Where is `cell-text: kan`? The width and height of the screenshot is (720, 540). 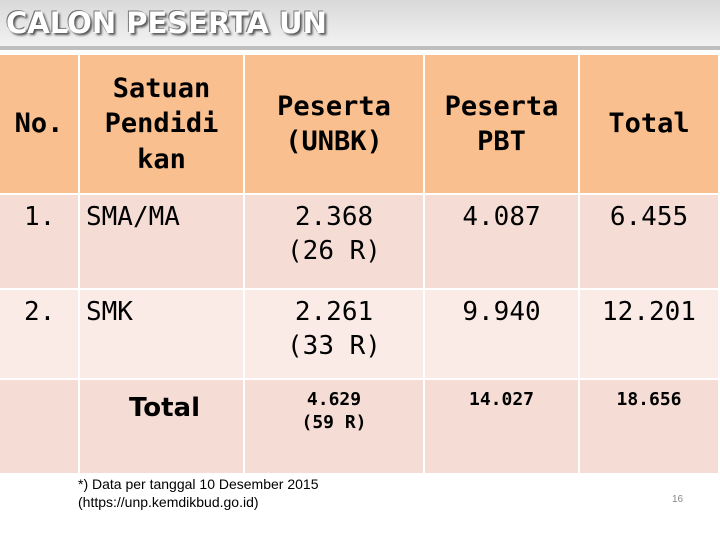
cell-text: kan is located at coordinates (161, 159).